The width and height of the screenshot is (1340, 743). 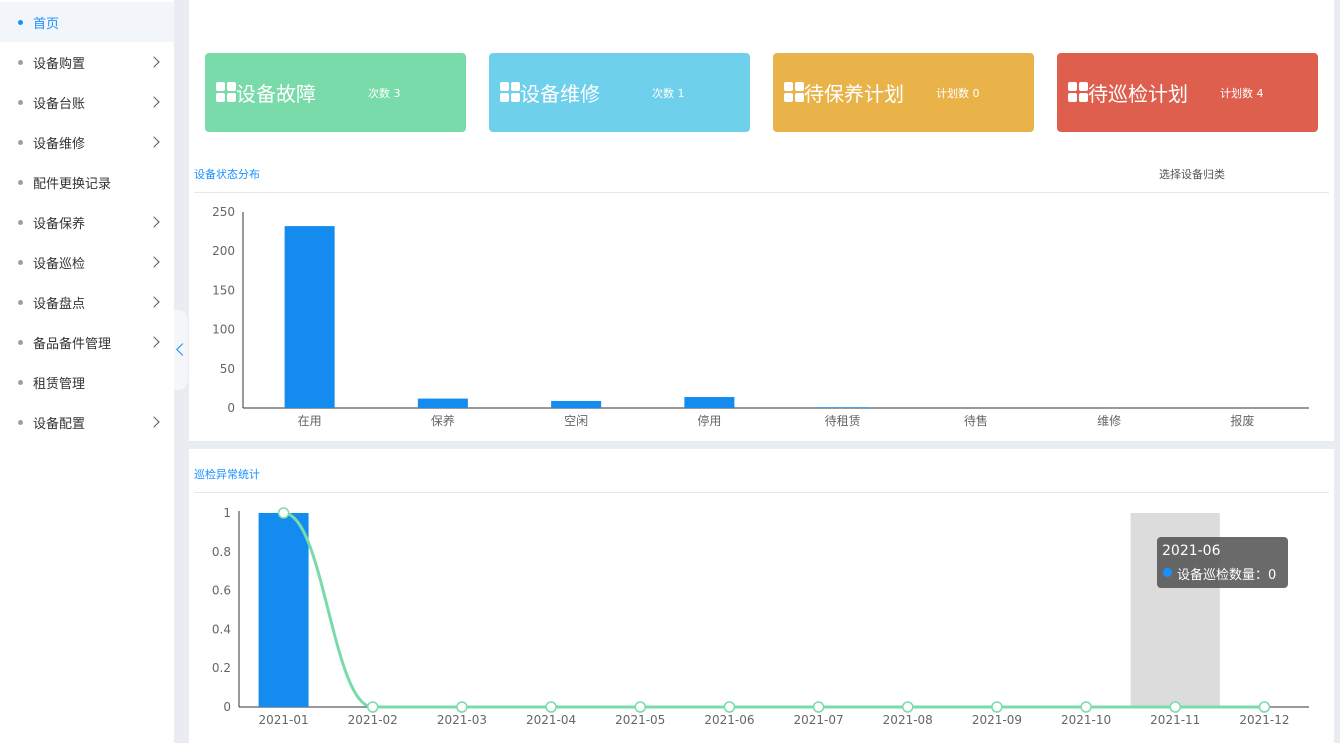 What do you see at coordinates (87, 102) in the screenshot?
I see `sidebar-item: 设备台账` at bounding box center [87, 102].